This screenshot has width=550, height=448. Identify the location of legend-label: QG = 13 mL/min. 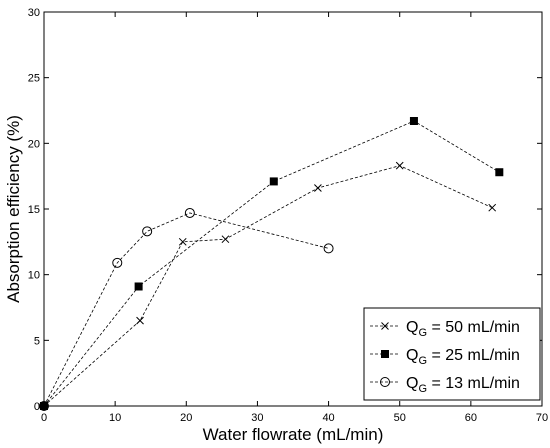
(463, 385).